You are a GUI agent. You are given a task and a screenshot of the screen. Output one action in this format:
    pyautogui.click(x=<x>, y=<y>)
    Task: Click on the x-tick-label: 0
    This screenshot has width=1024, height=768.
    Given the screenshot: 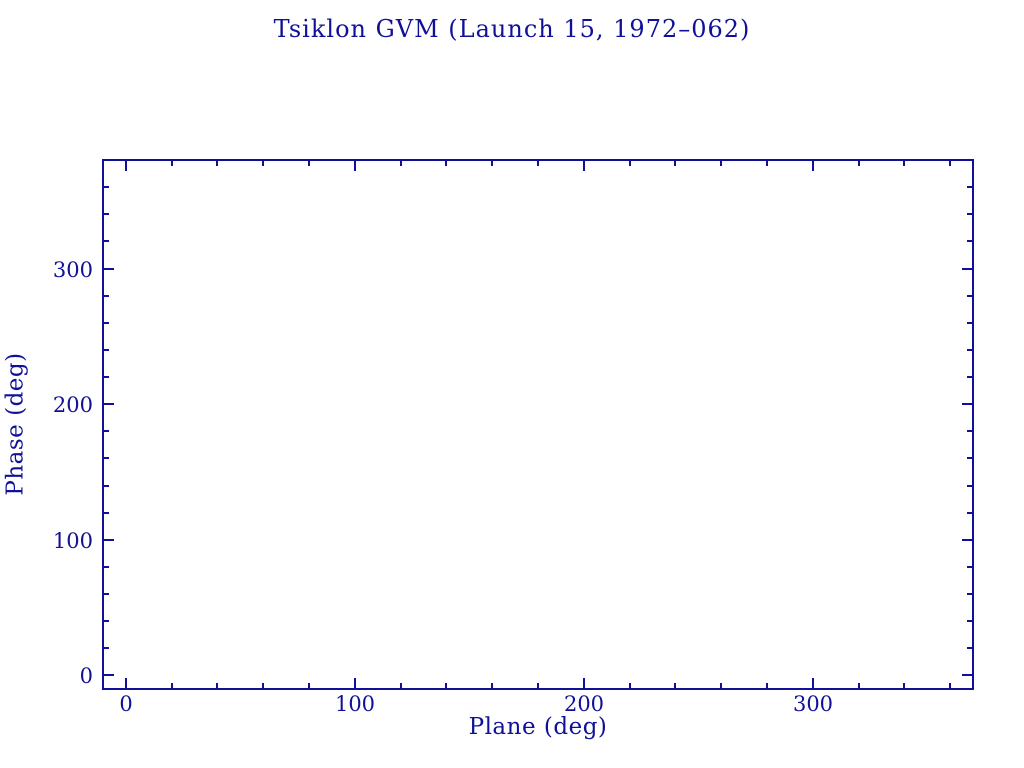 What is the action you would take?
    pyautogui.click(x=125, y=704)
    